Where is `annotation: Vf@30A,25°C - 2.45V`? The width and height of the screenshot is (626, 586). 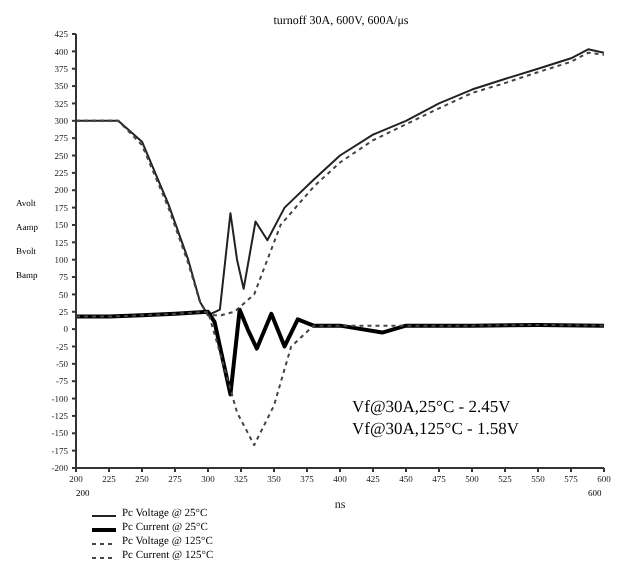 annotation: Vf@30A,25°C - 2.45V is located at coordinates (432, 407).